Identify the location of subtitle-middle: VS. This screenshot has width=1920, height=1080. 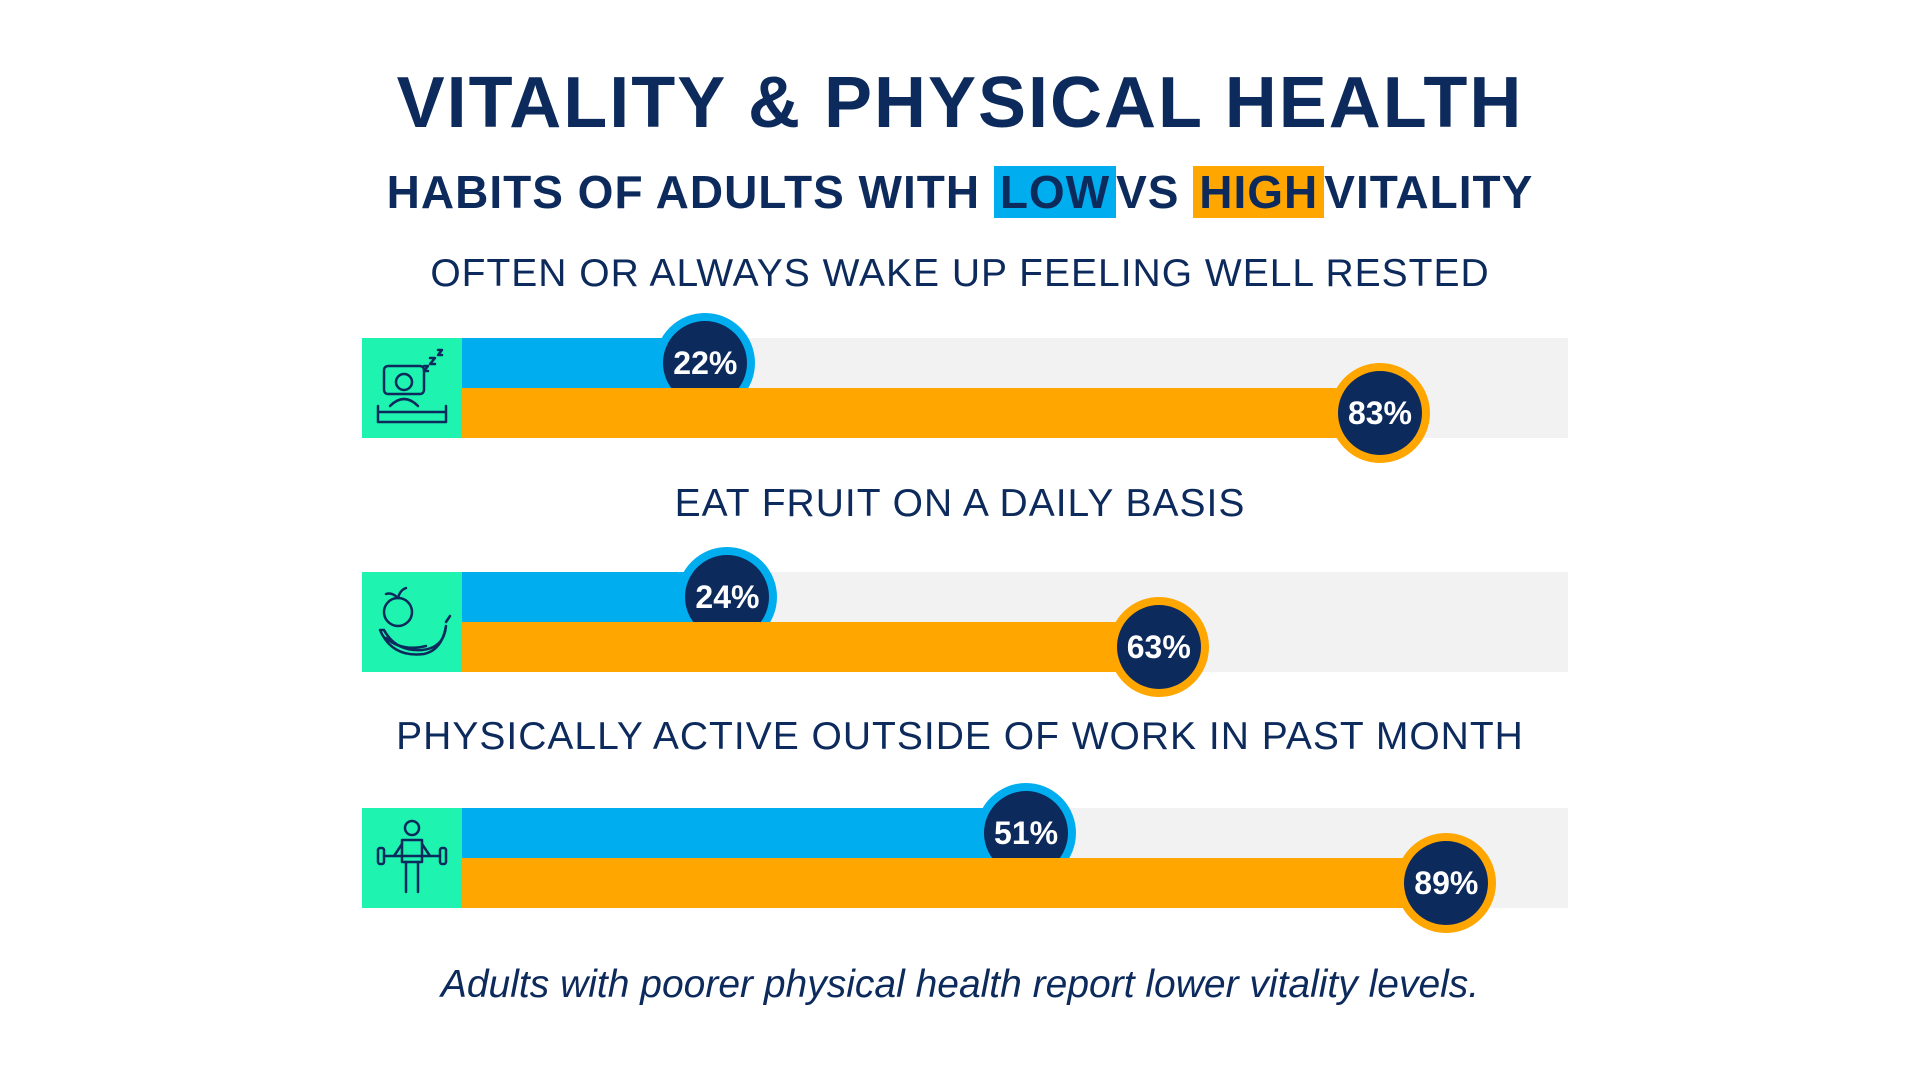
(1148, 192).